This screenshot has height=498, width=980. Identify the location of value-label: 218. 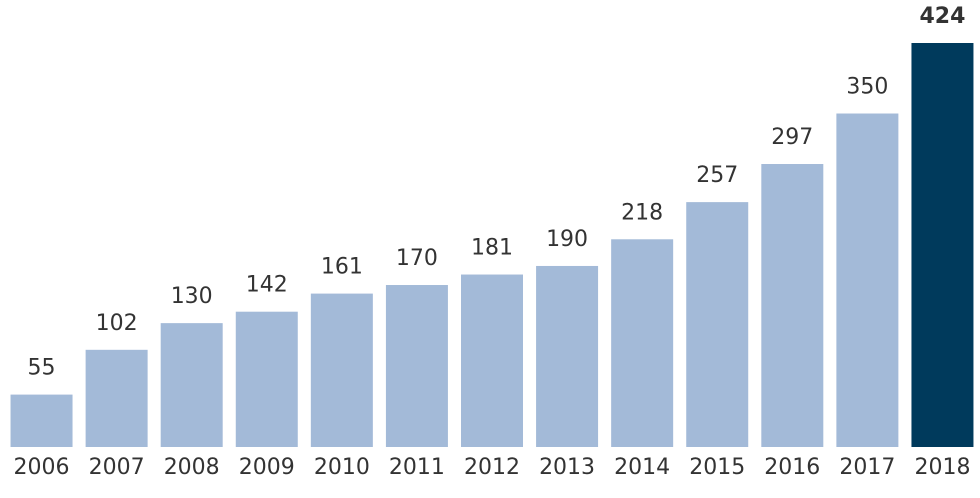
(642, 212).